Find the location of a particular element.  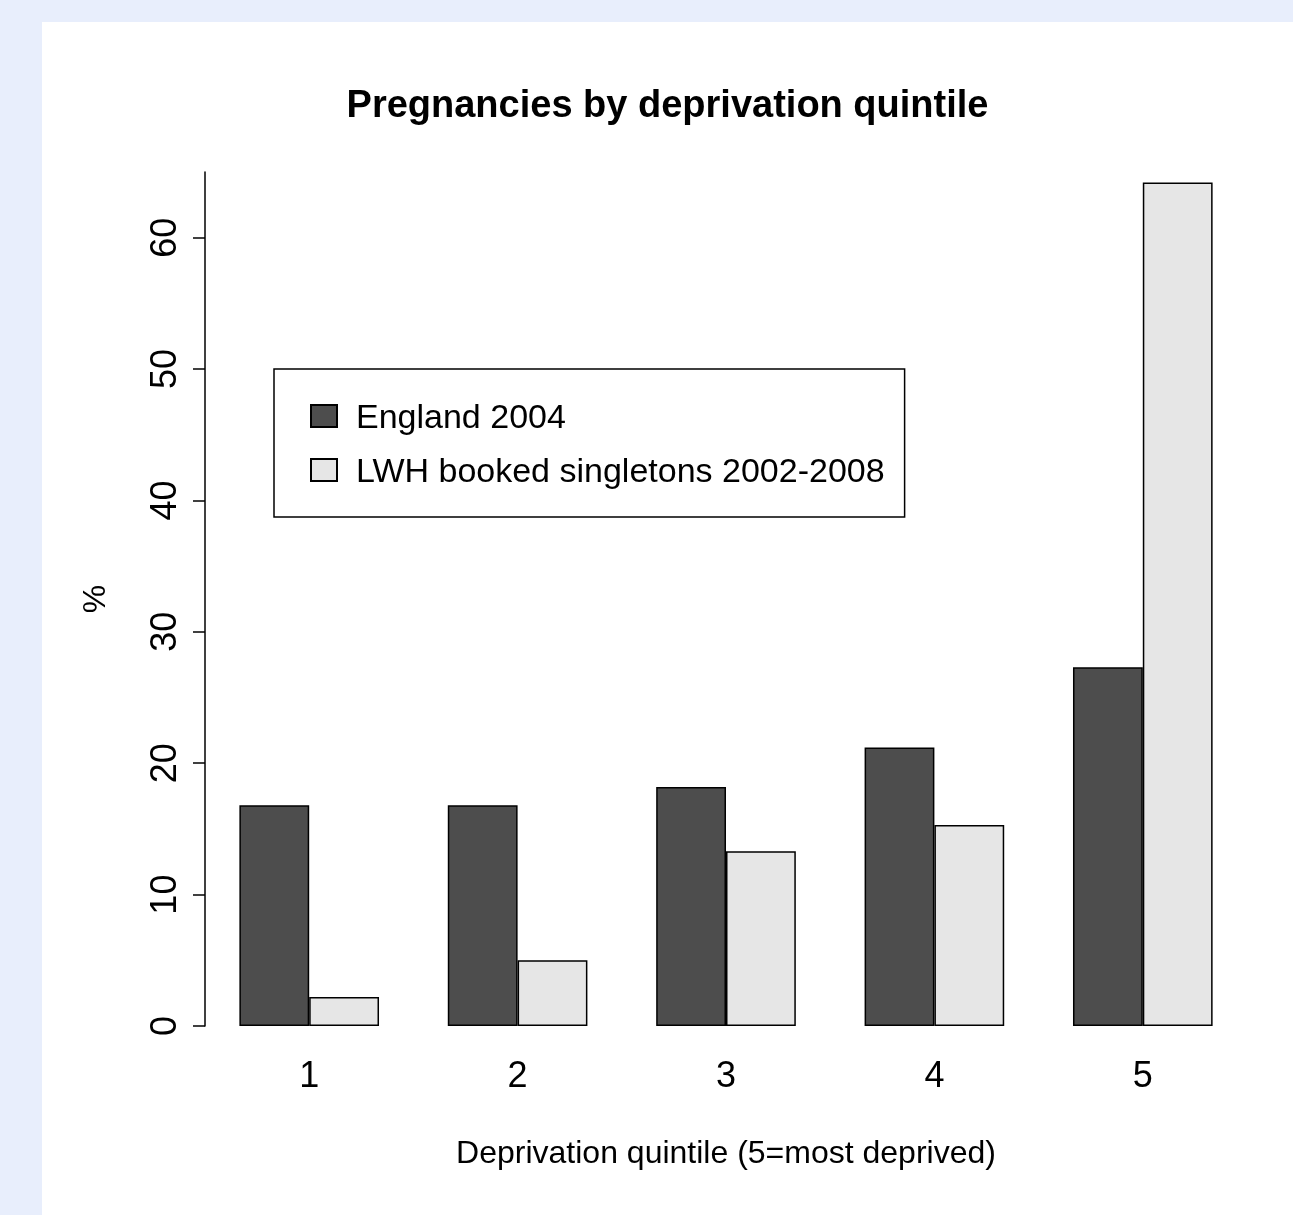

x-tick-label: 1 is located at coordinates (309, 1074).